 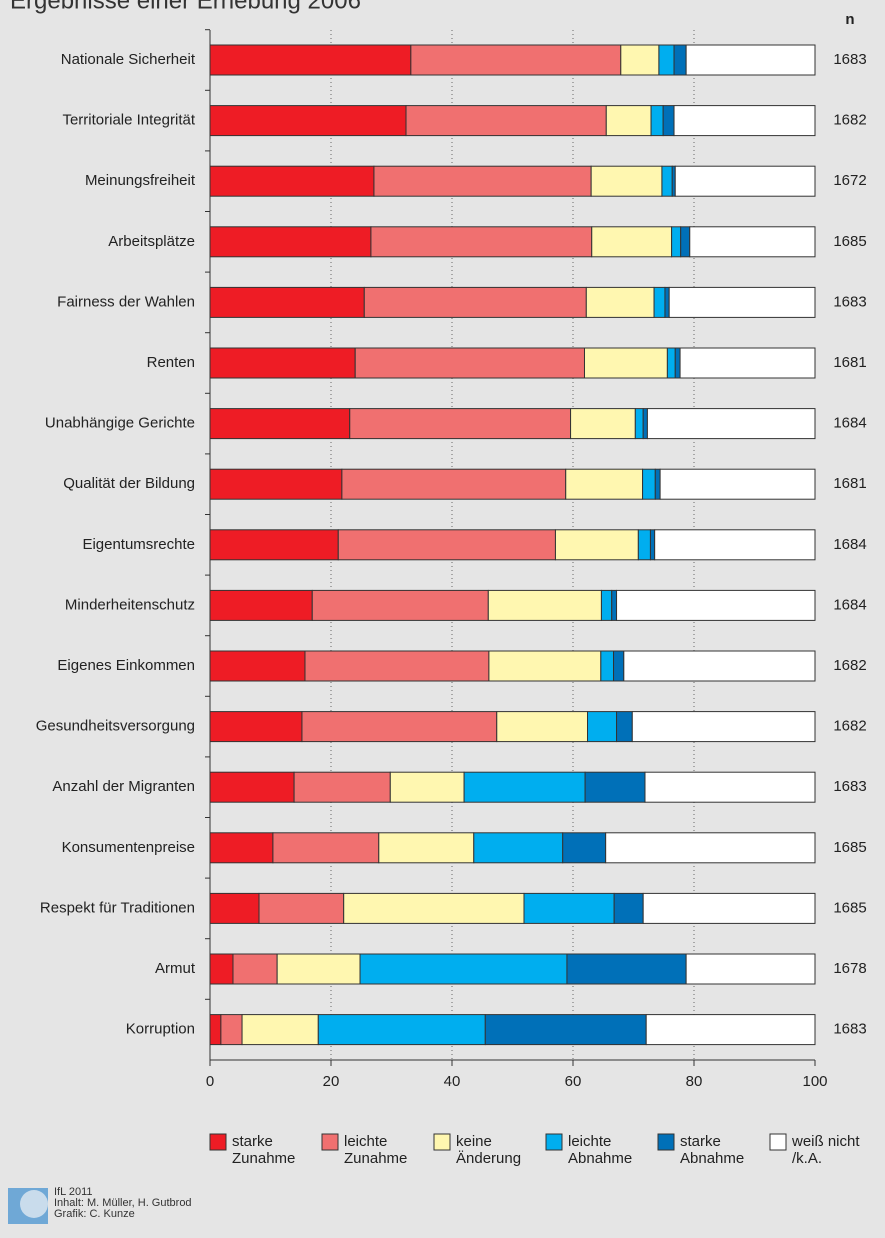 What do you see at coordinates (140, 180) in the screenshot?
I see `y-tick-label: Meinungsfreiheit` at bounding box center [140, 180].